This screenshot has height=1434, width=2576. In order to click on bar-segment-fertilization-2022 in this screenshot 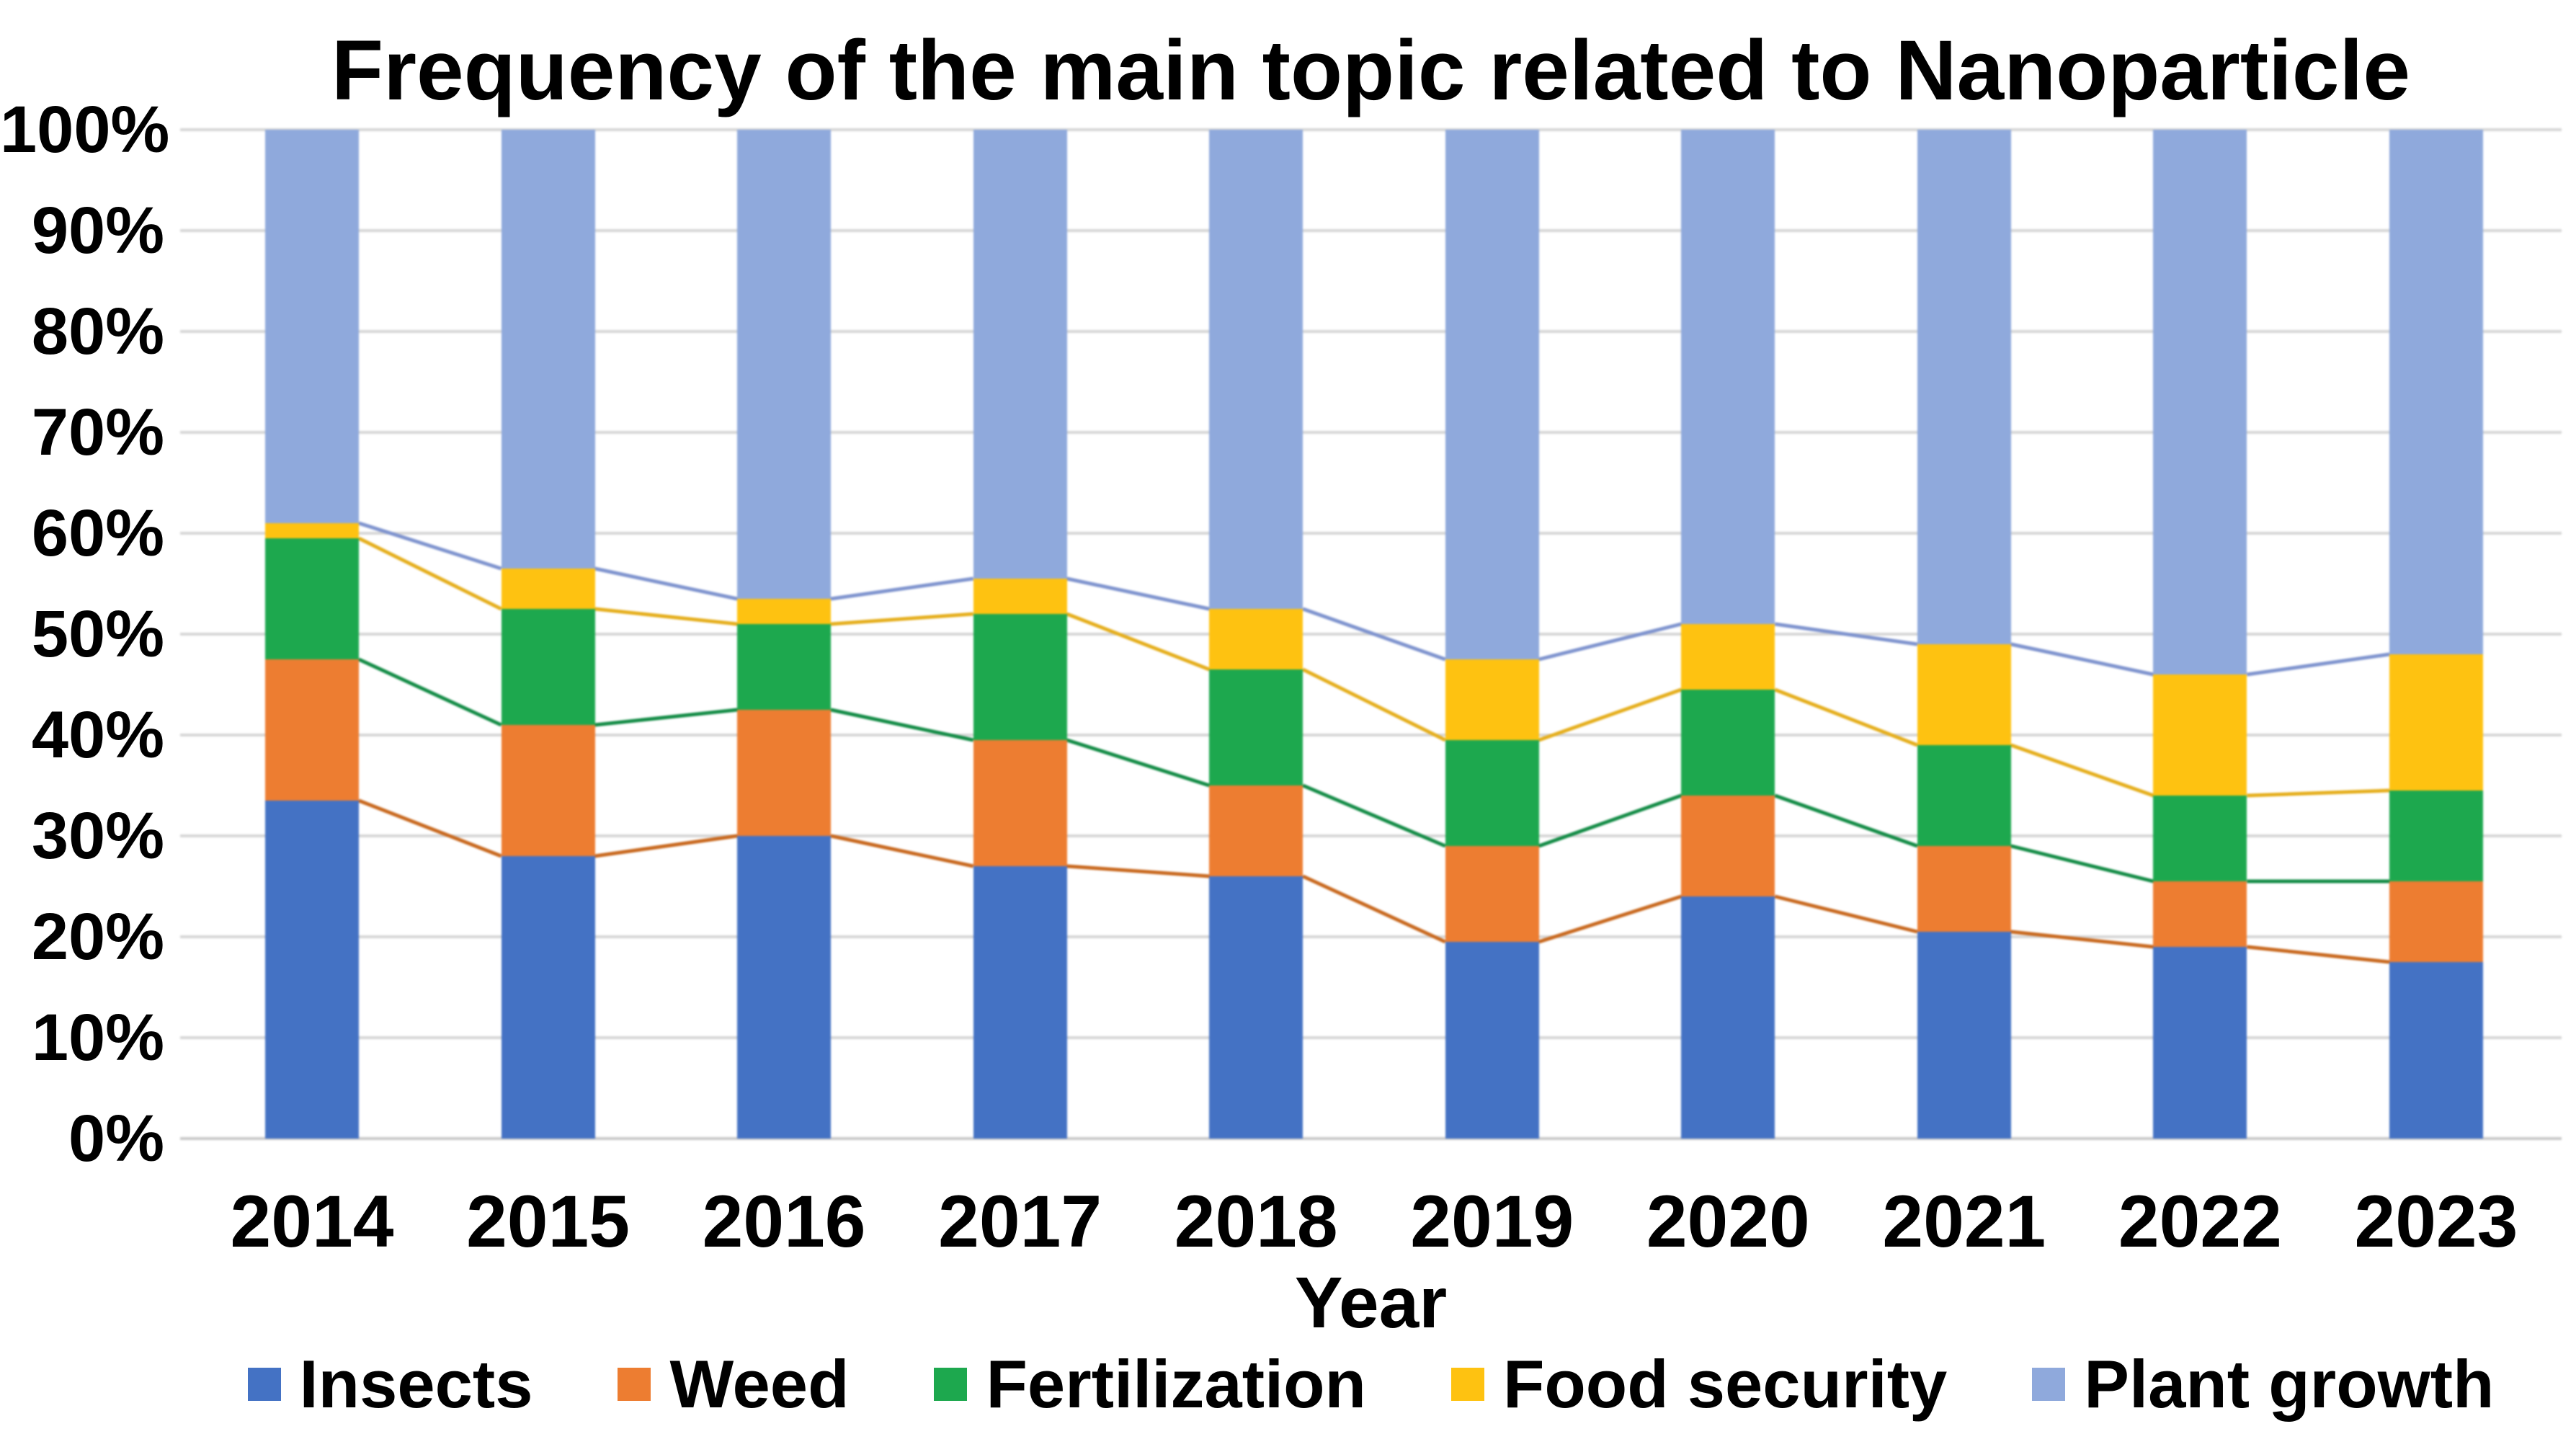, I will do `click(2200, 838)`.